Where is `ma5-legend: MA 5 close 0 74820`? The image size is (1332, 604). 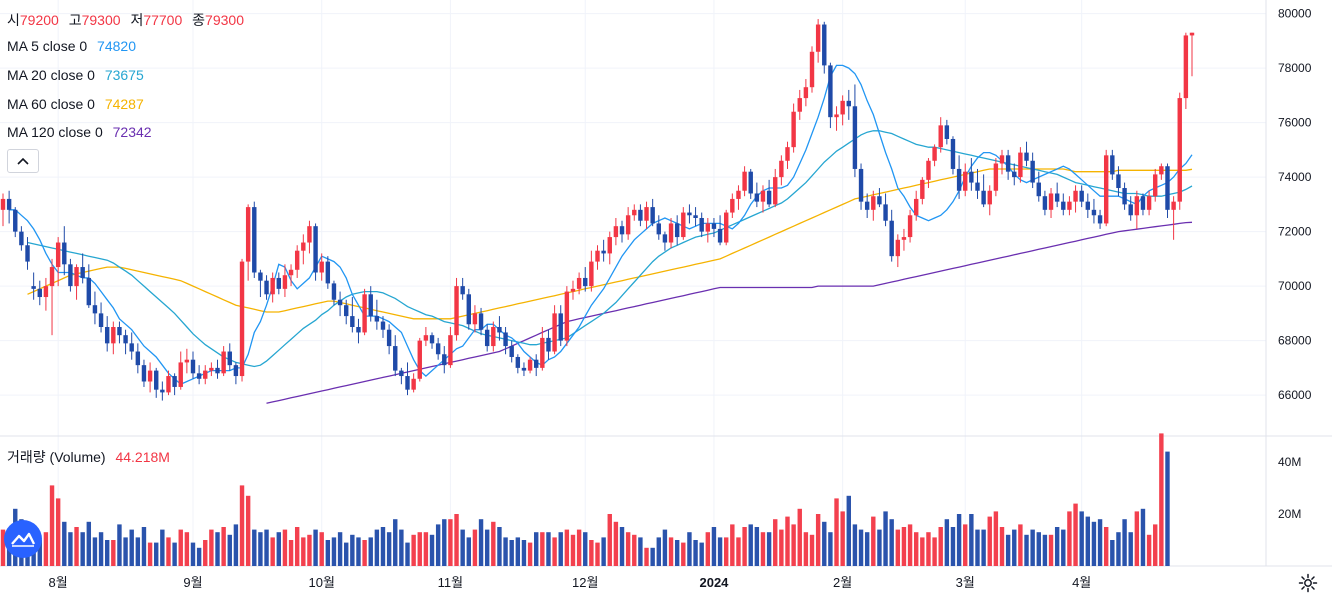 ma5-legend: MA 5 close 0 74820 is located at coordinates (74, 46).